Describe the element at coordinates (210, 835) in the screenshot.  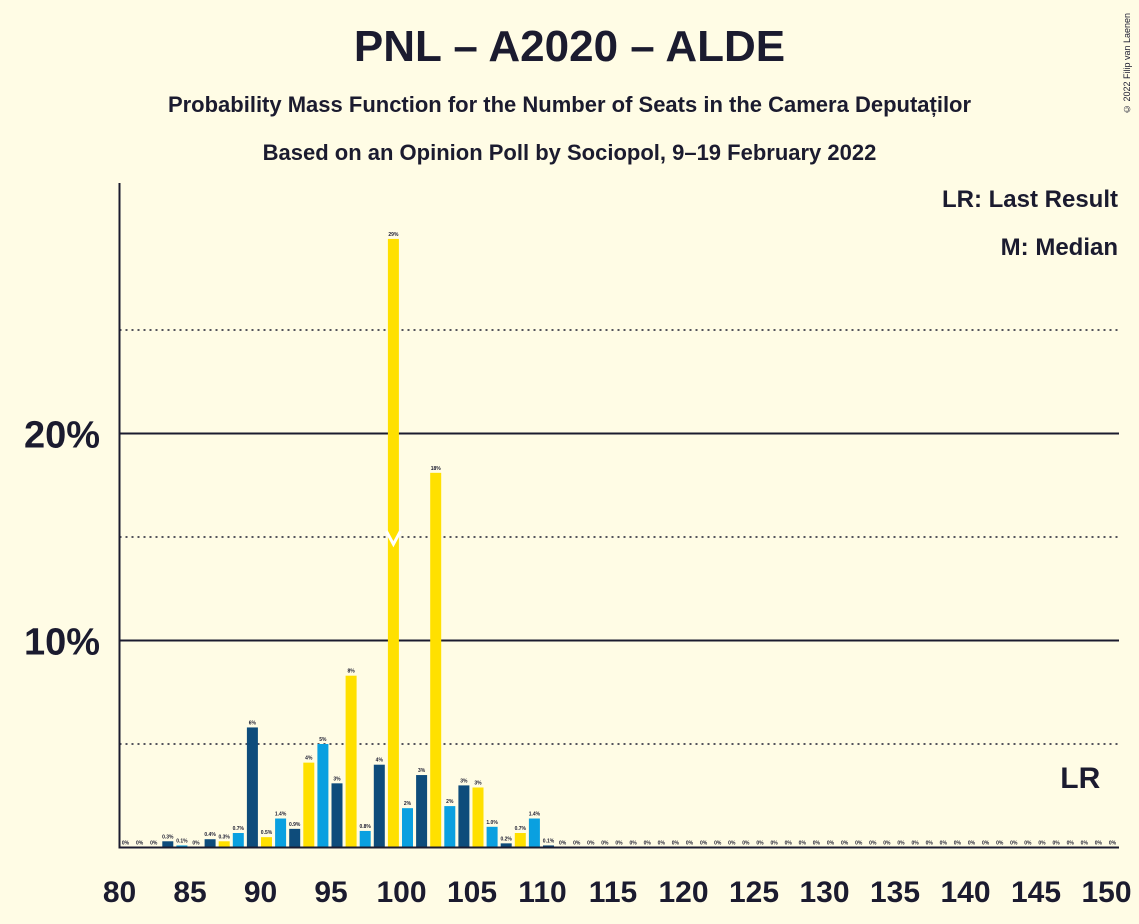
I see `bar-value-label: 0.4%` at that location.